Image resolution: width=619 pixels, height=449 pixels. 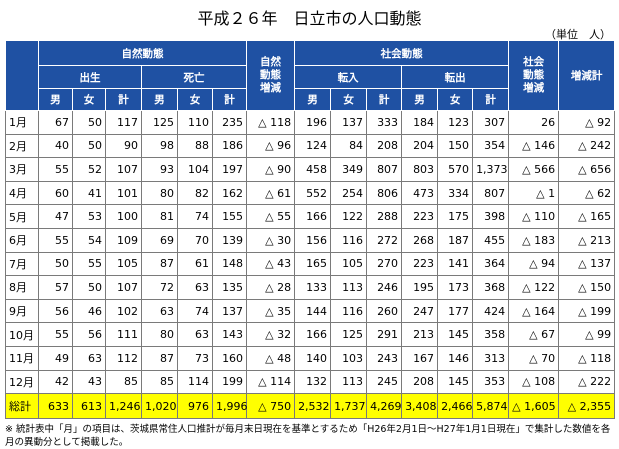 I want to click on cell: △ 28, so click(x=271, y=287).